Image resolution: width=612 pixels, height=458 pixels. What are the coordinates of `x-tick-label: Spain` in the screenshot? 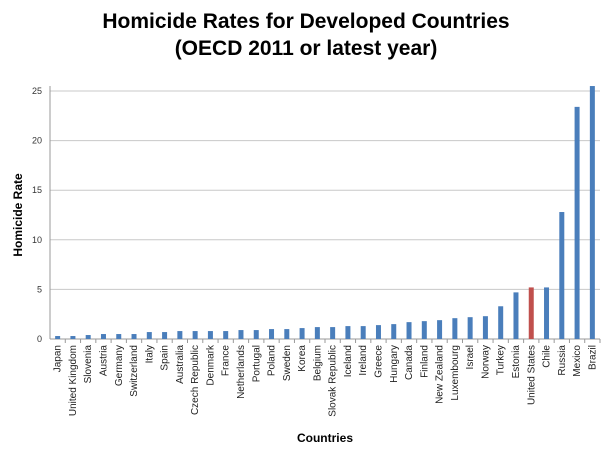 It's located at (165, 358).